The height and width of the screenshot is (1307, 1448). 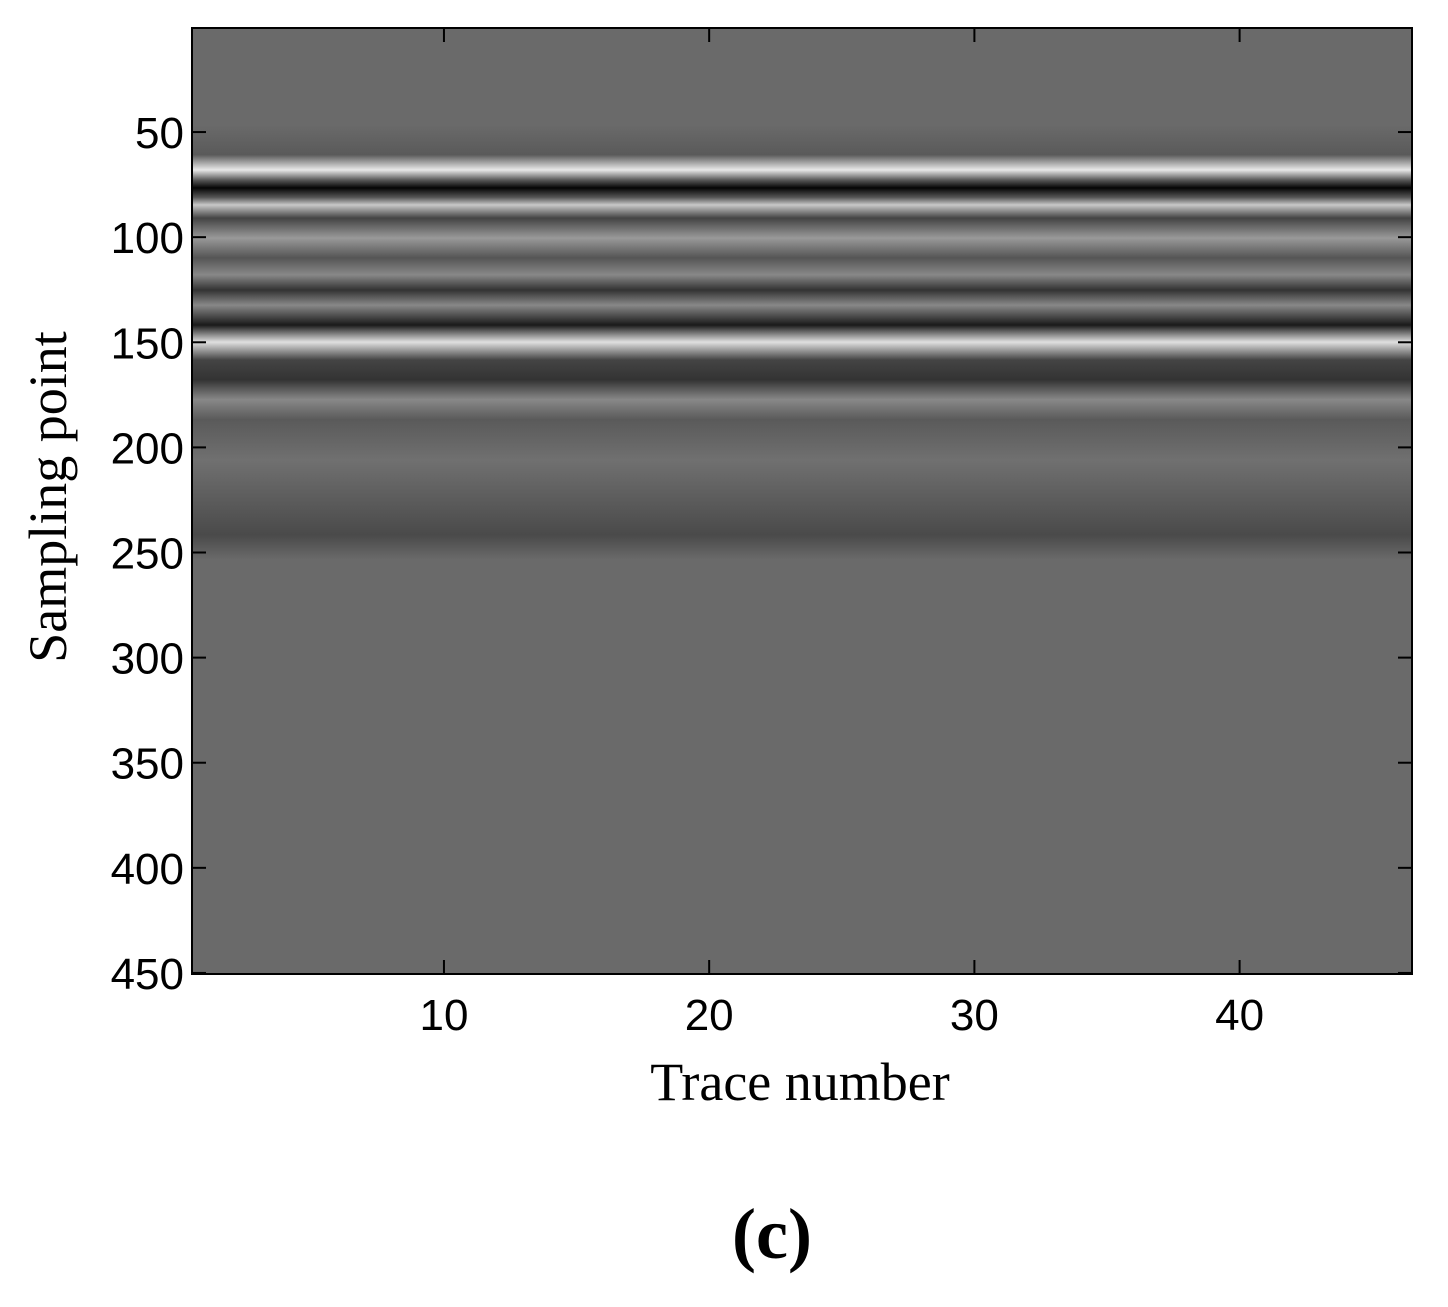 What do you see at coordinates (443, 1015) in the screenshot?
I see `x-tick-label: 10` at bounding box center [443, 1015].